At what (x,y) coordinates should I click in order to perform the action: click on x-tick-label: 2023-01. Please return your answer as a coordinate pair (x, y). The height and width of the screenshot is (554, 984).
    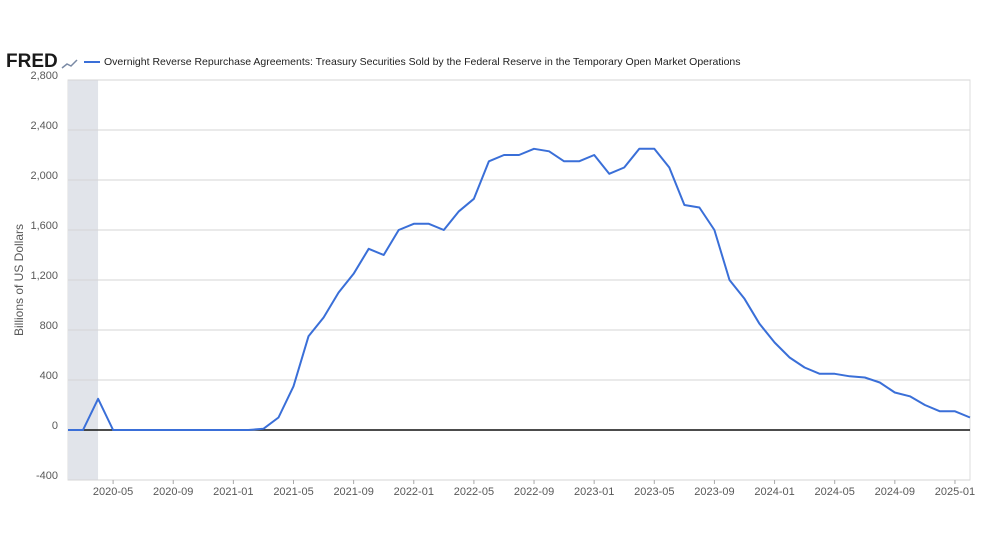
    Looking at the image, I should click on (594, 492).